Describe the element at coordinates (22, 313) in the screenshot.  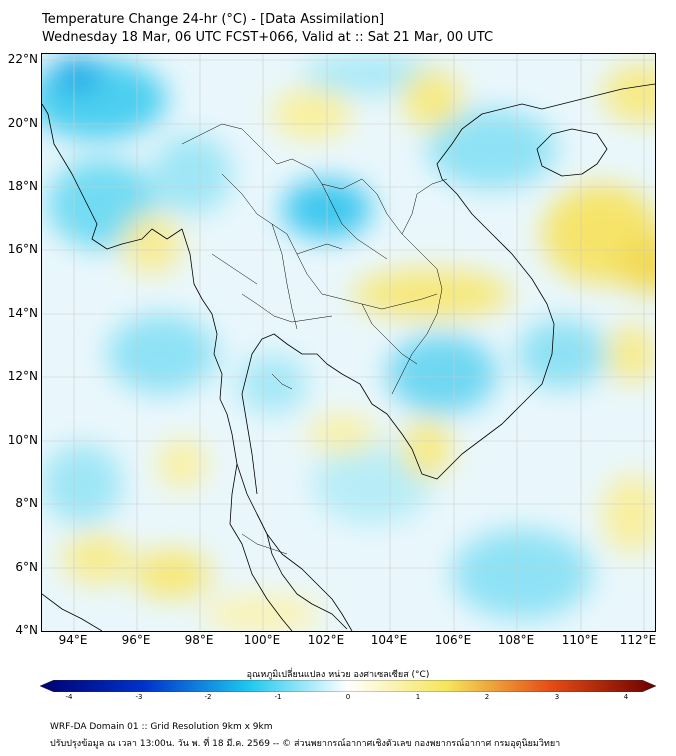
I see `lat-label-14n: 14°N` at that location.